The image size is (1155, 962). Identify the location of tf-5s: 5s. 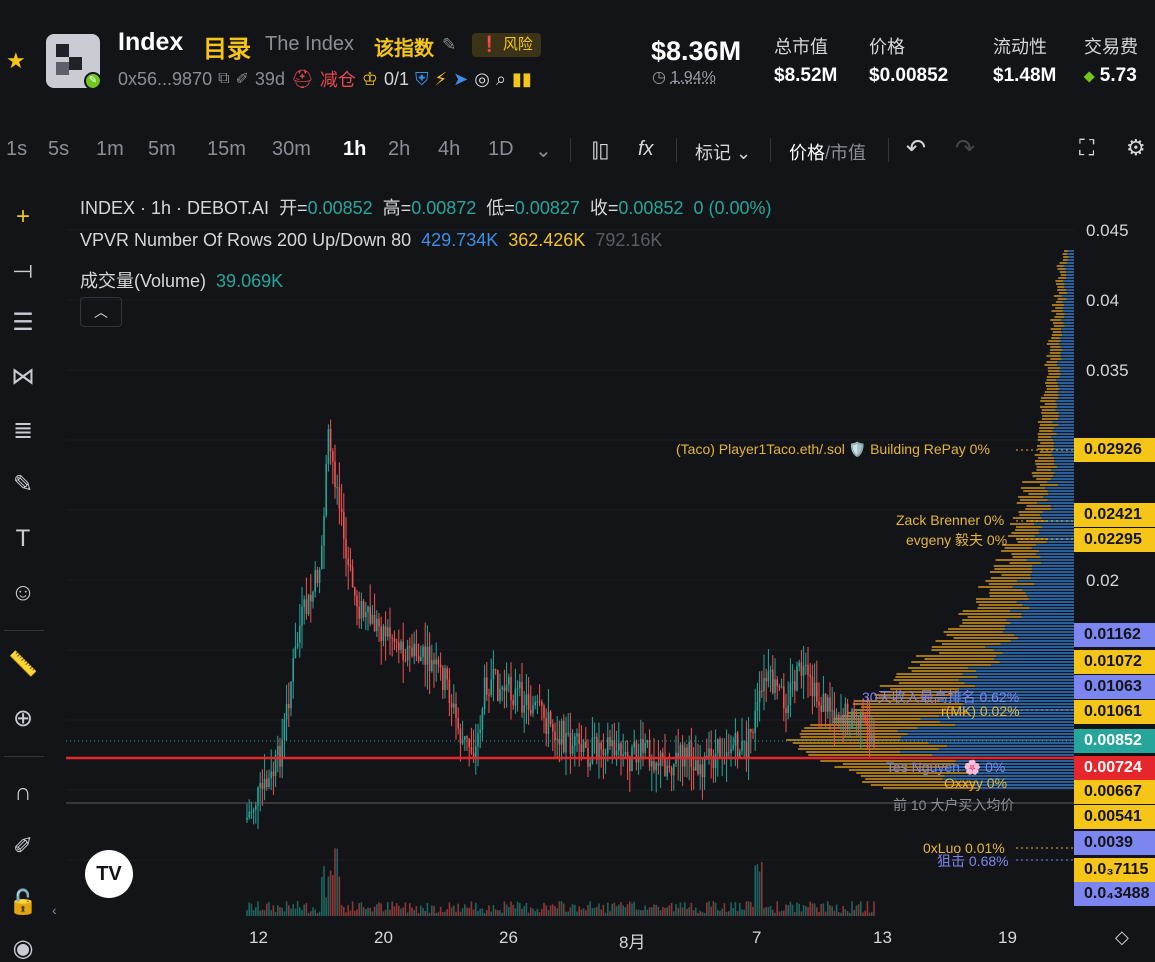
(59, 149).